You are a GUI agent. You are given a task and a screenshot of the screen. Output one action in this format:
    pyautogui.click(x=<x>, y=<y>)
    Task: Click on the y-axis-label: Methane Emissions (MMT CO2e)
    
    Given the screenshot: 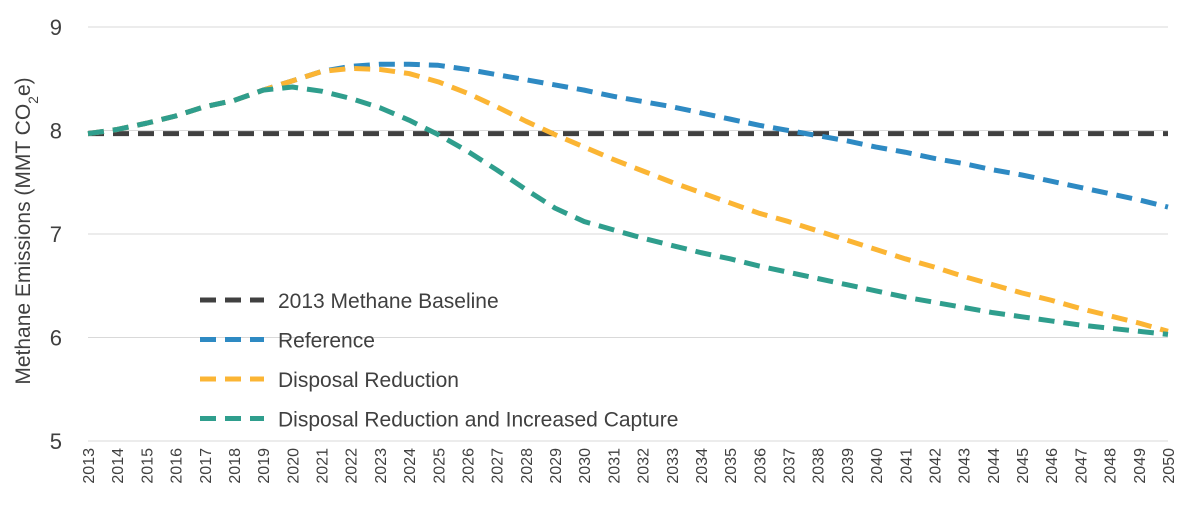 What is the action you would take?
    pyautogui.click(x=26, y=230)
    